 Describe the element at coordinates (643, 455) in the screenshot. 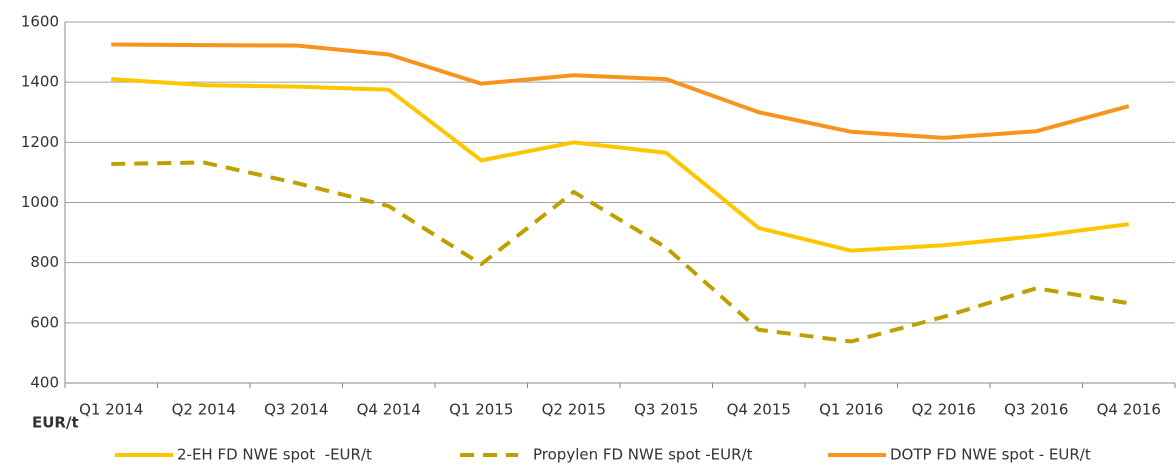

I see `legend-label: Propylen FD NWE spot -EUR/t` at that location.